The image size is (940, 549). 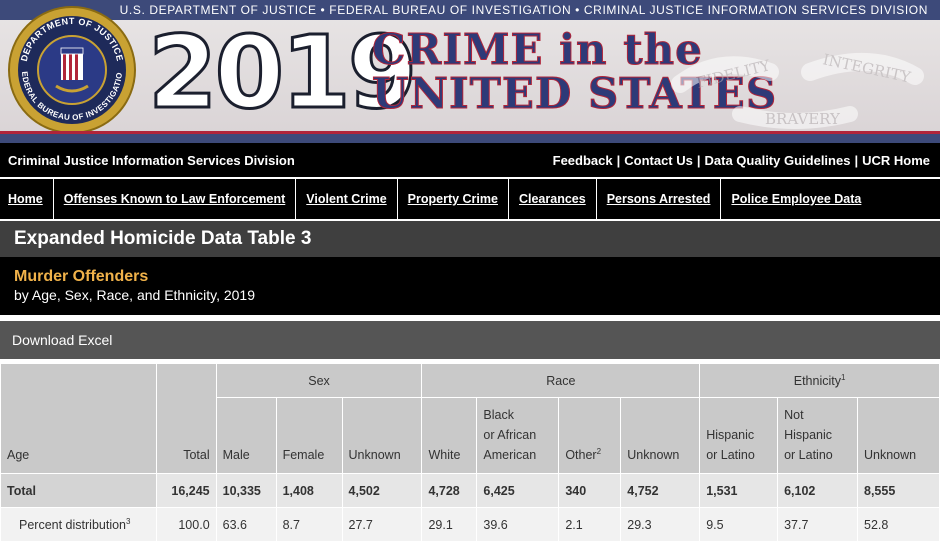 I want to click on row-label-text: Percent distribution, so click(x=73, y=524).